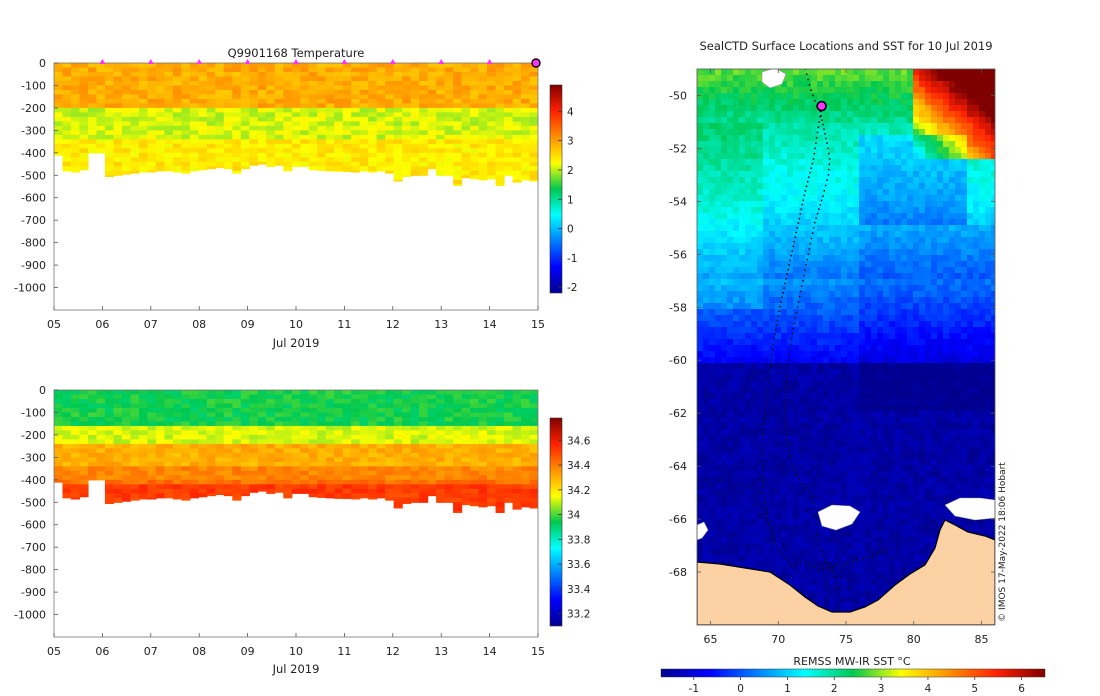  Describe the element at coordinates (42, 390) in the screenshot. I see `y-tick-label: 0` at that location.